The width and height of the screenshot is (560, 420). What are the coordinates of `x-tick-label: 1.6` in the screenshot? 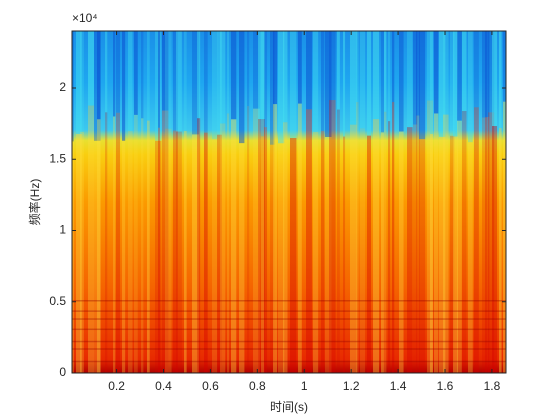 It's located at (445, 386).